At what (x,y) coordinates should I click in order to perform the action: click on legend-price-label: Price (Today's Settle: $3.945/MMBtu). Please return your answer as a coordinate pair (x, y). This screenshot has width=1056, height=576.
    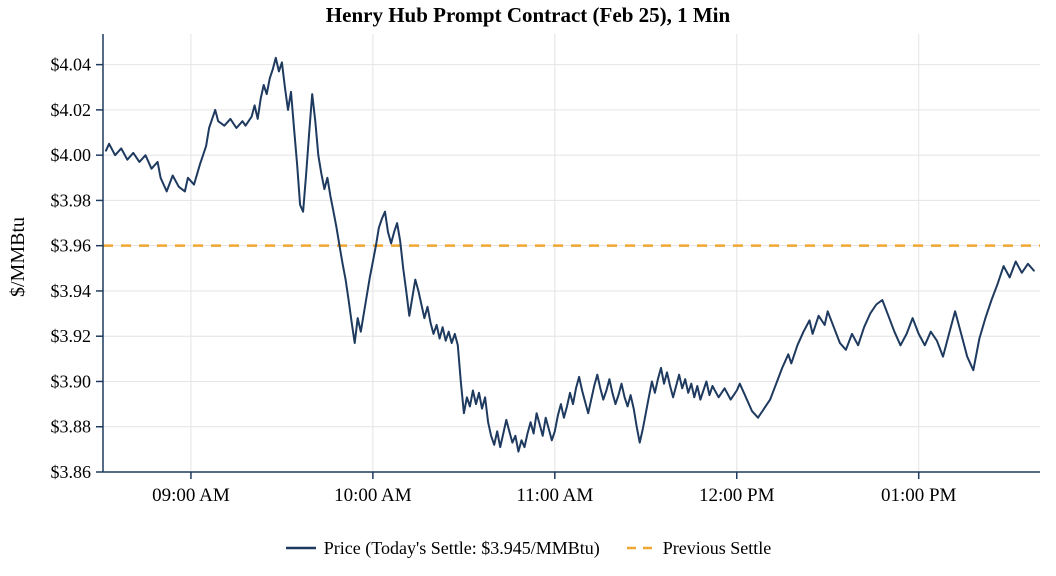
    Looking at the image, I should click on (461, 547).